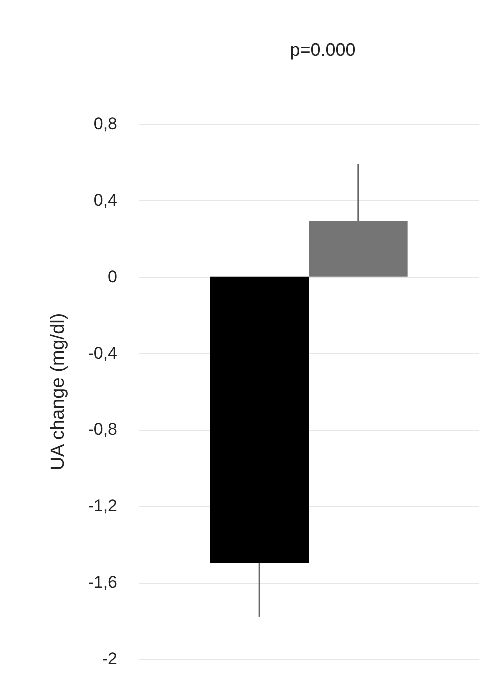 This screenshot has width=479, height=678. What do you see at coordinates (103, 582) in the screenshot?
I see `y-tick-label: -1,6` at bounding box center [103, 582].